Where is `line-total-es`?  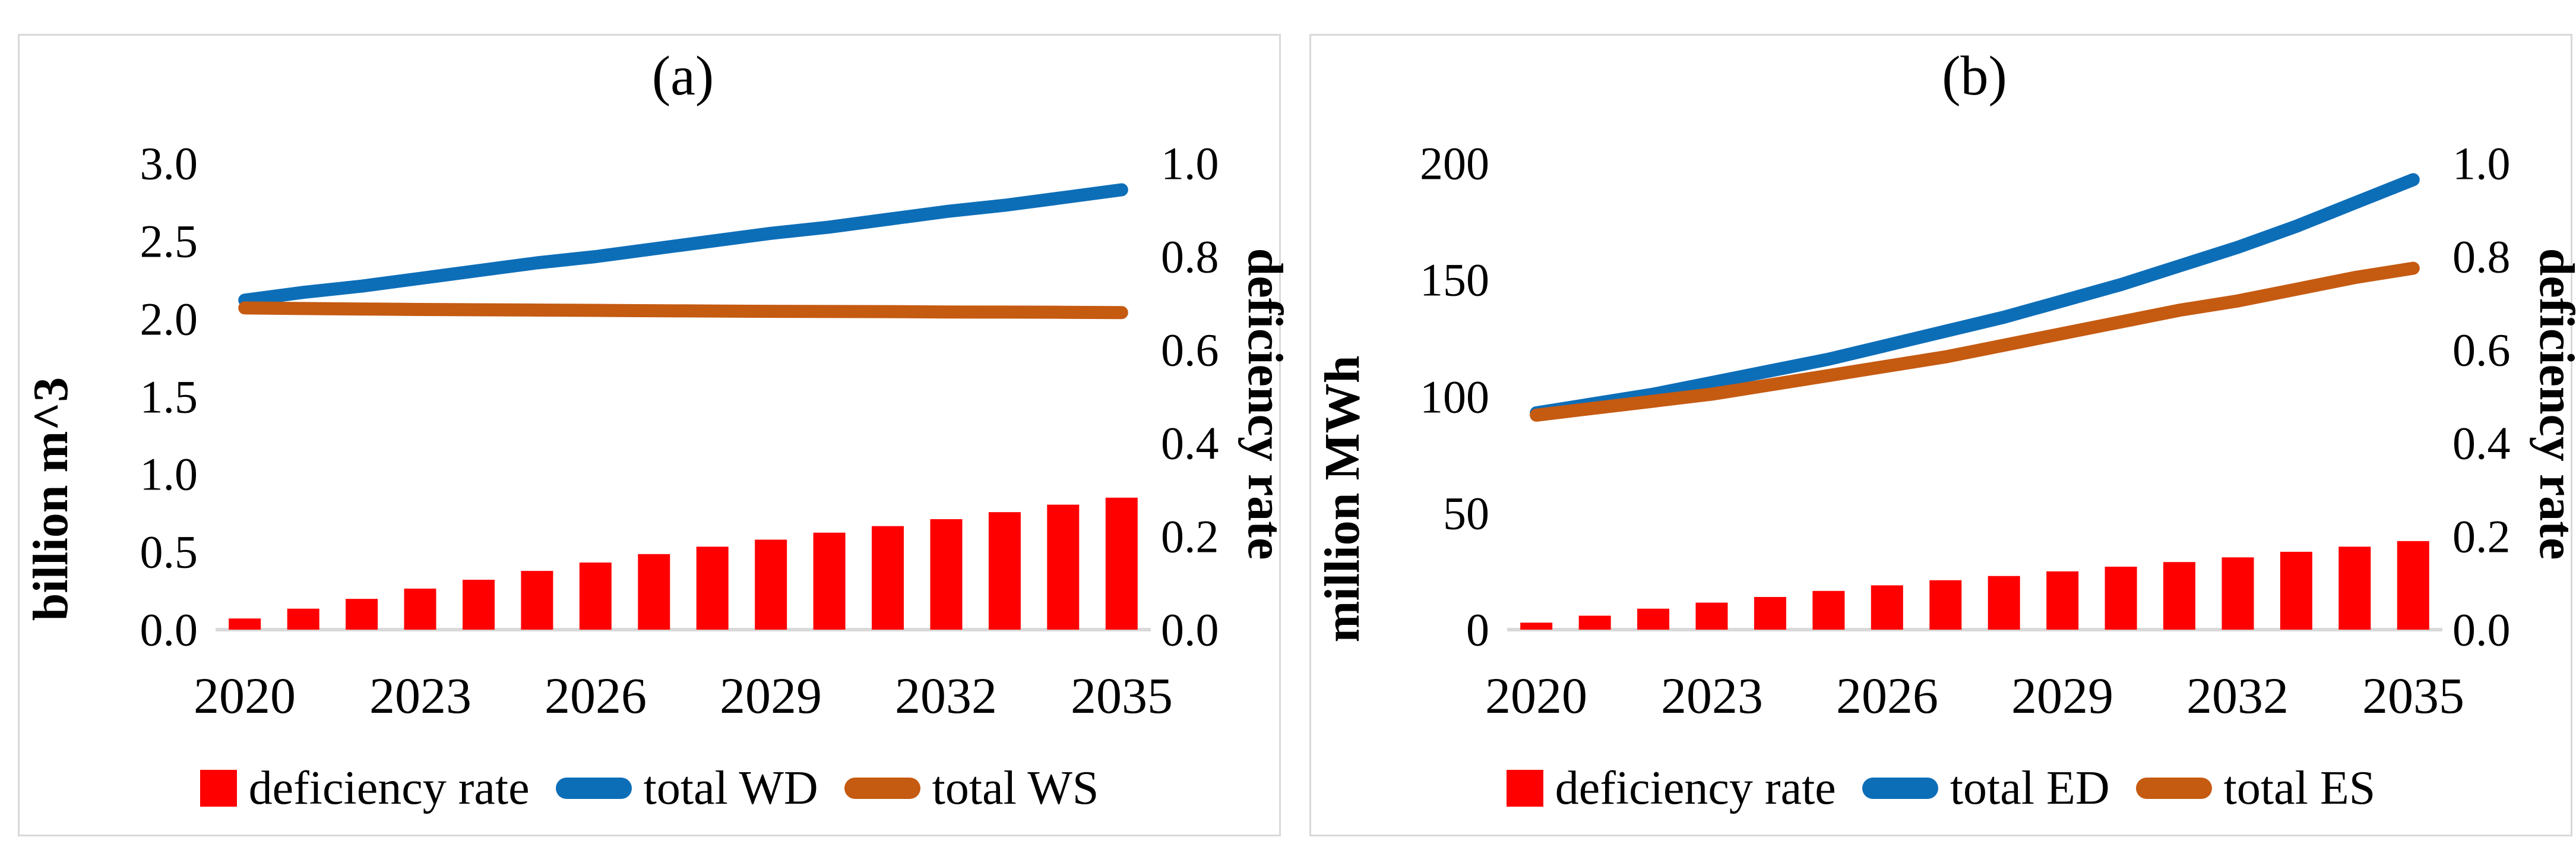
line-total-es is located at coordinates (1975, 341).